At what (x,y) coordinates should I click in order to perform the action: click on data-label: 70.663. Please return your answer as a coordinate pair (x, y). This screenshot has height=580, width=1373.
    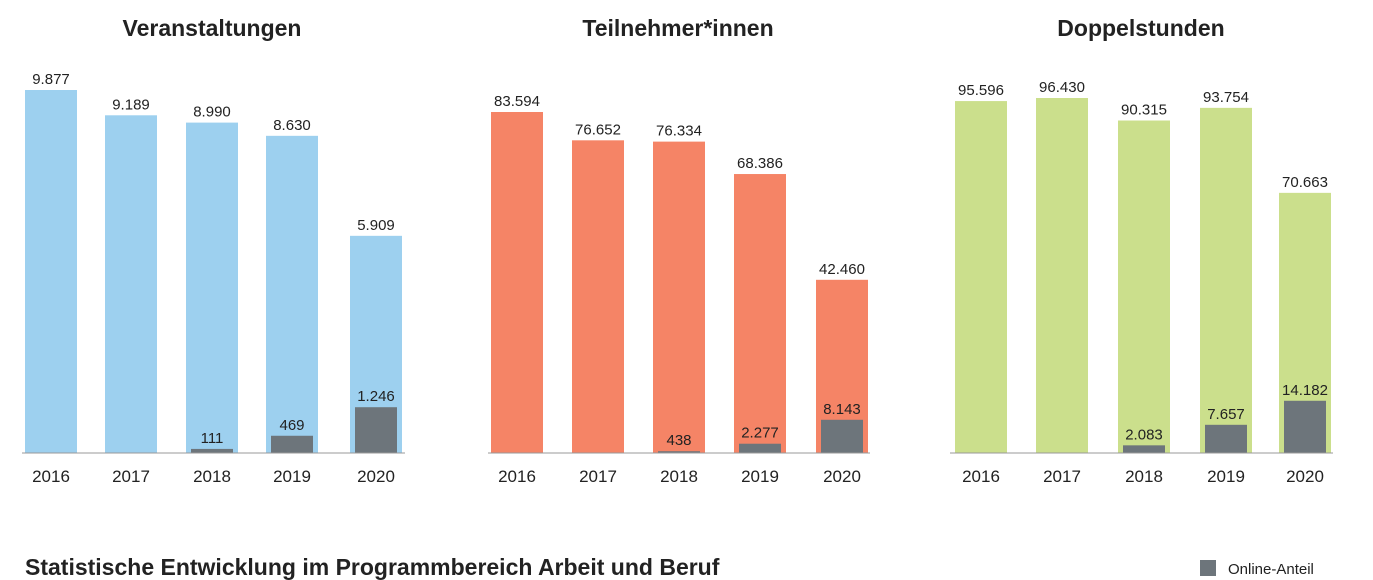
    Looking at the image, I should click on (1305, 182).